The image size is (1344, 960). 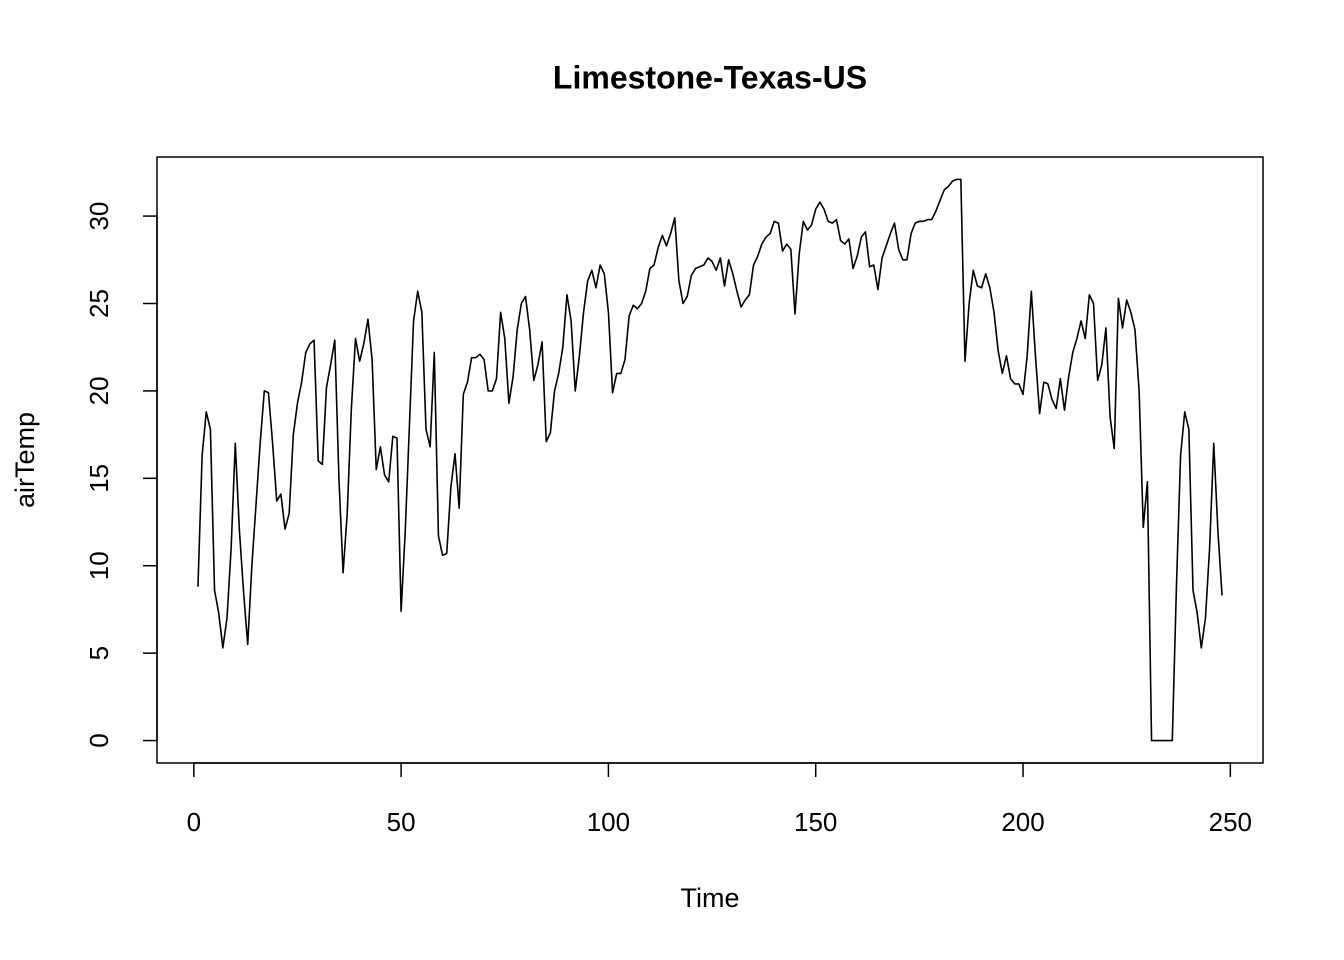 I want to click on x-axis-label: Time, so click(x=710, y=898).